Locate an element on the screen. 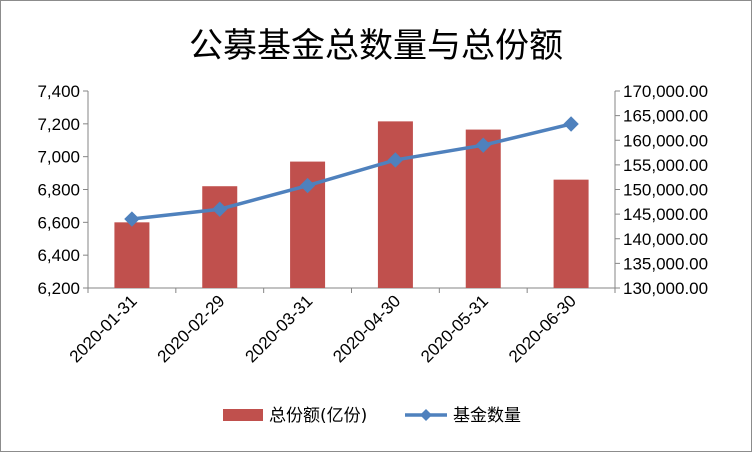 This screenshot has width=752, height=452. line-series is located at coordinates (351, 171).